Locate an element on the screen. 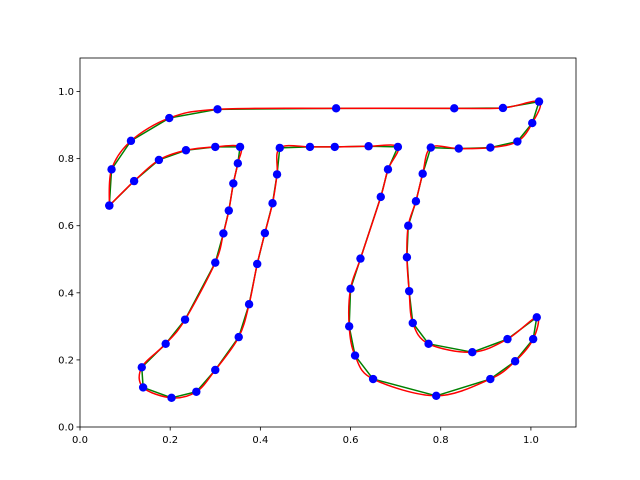 This screenshot has height=480, width=640. x-tick-label: 0.4 is located at coordinates (260, 440).